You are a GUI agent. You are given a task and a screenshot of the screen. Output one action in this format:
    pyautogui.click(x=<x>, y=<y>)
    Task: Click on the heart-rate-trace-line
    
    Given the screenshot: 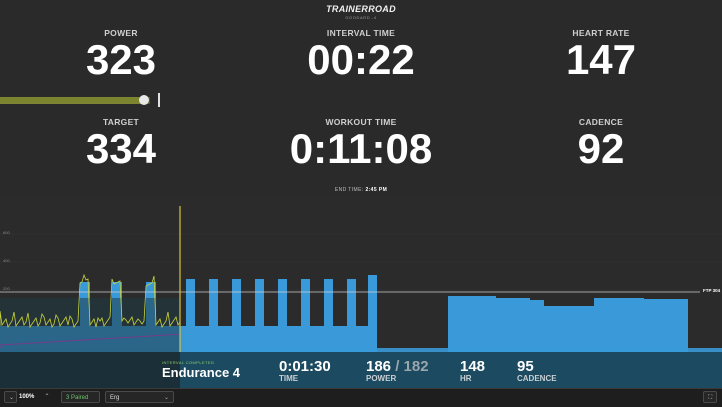 What is the action you would take?
    pyautogui.click(x=90, y=340)
    